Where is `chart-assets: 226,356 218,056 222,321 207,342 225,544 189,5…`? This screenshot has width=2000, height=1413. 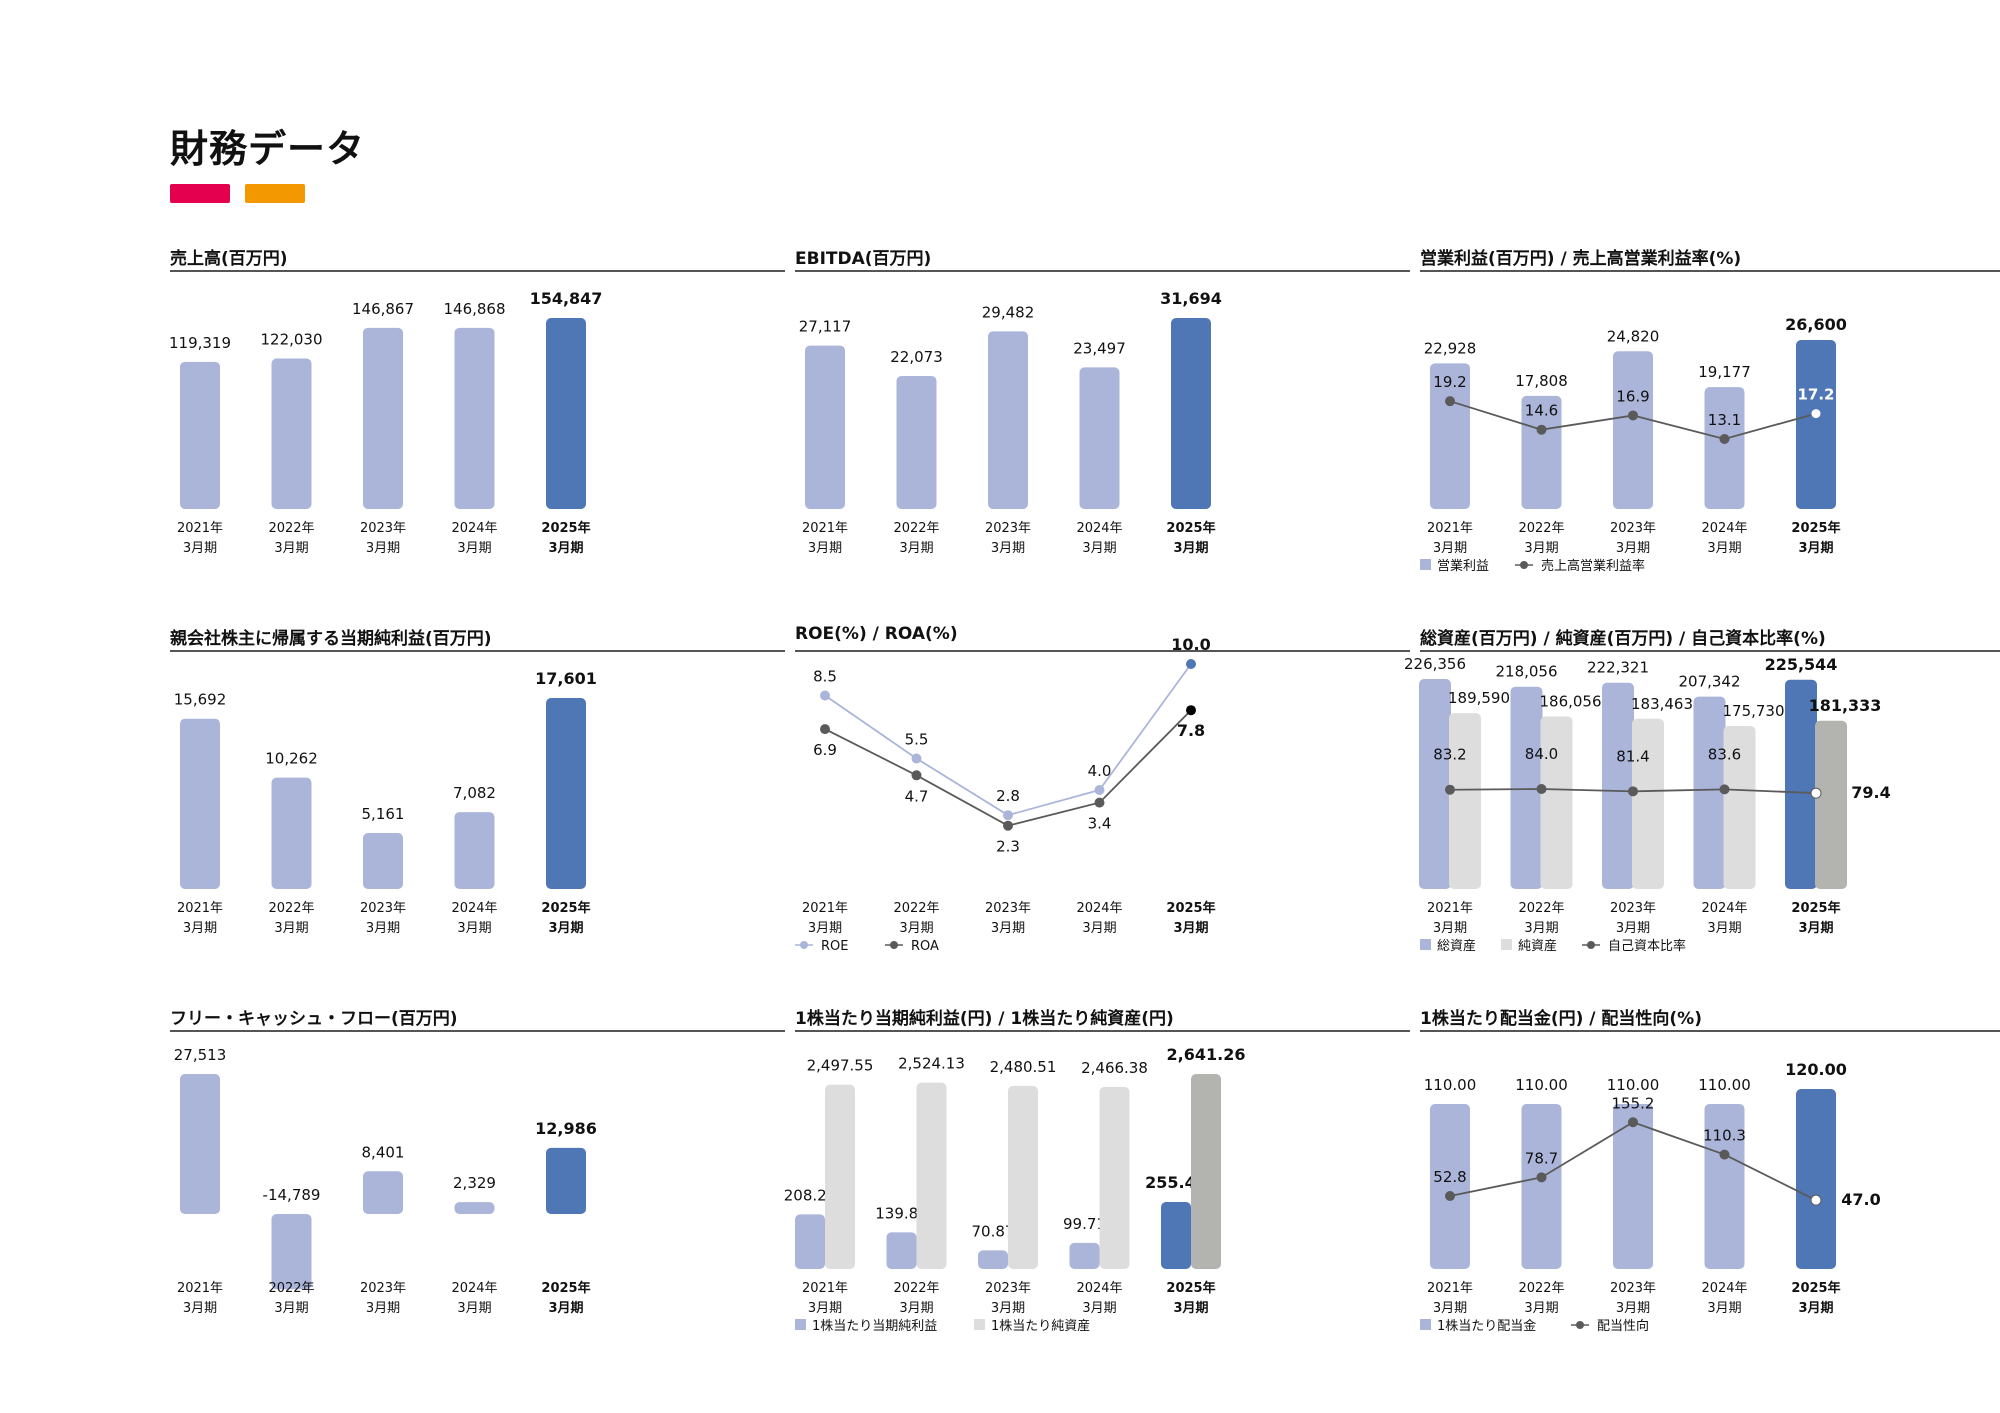
chart-assets: 226,356 218,056 222,321 207,342 225,544 189,5… is located at coordinates (1647, 804).